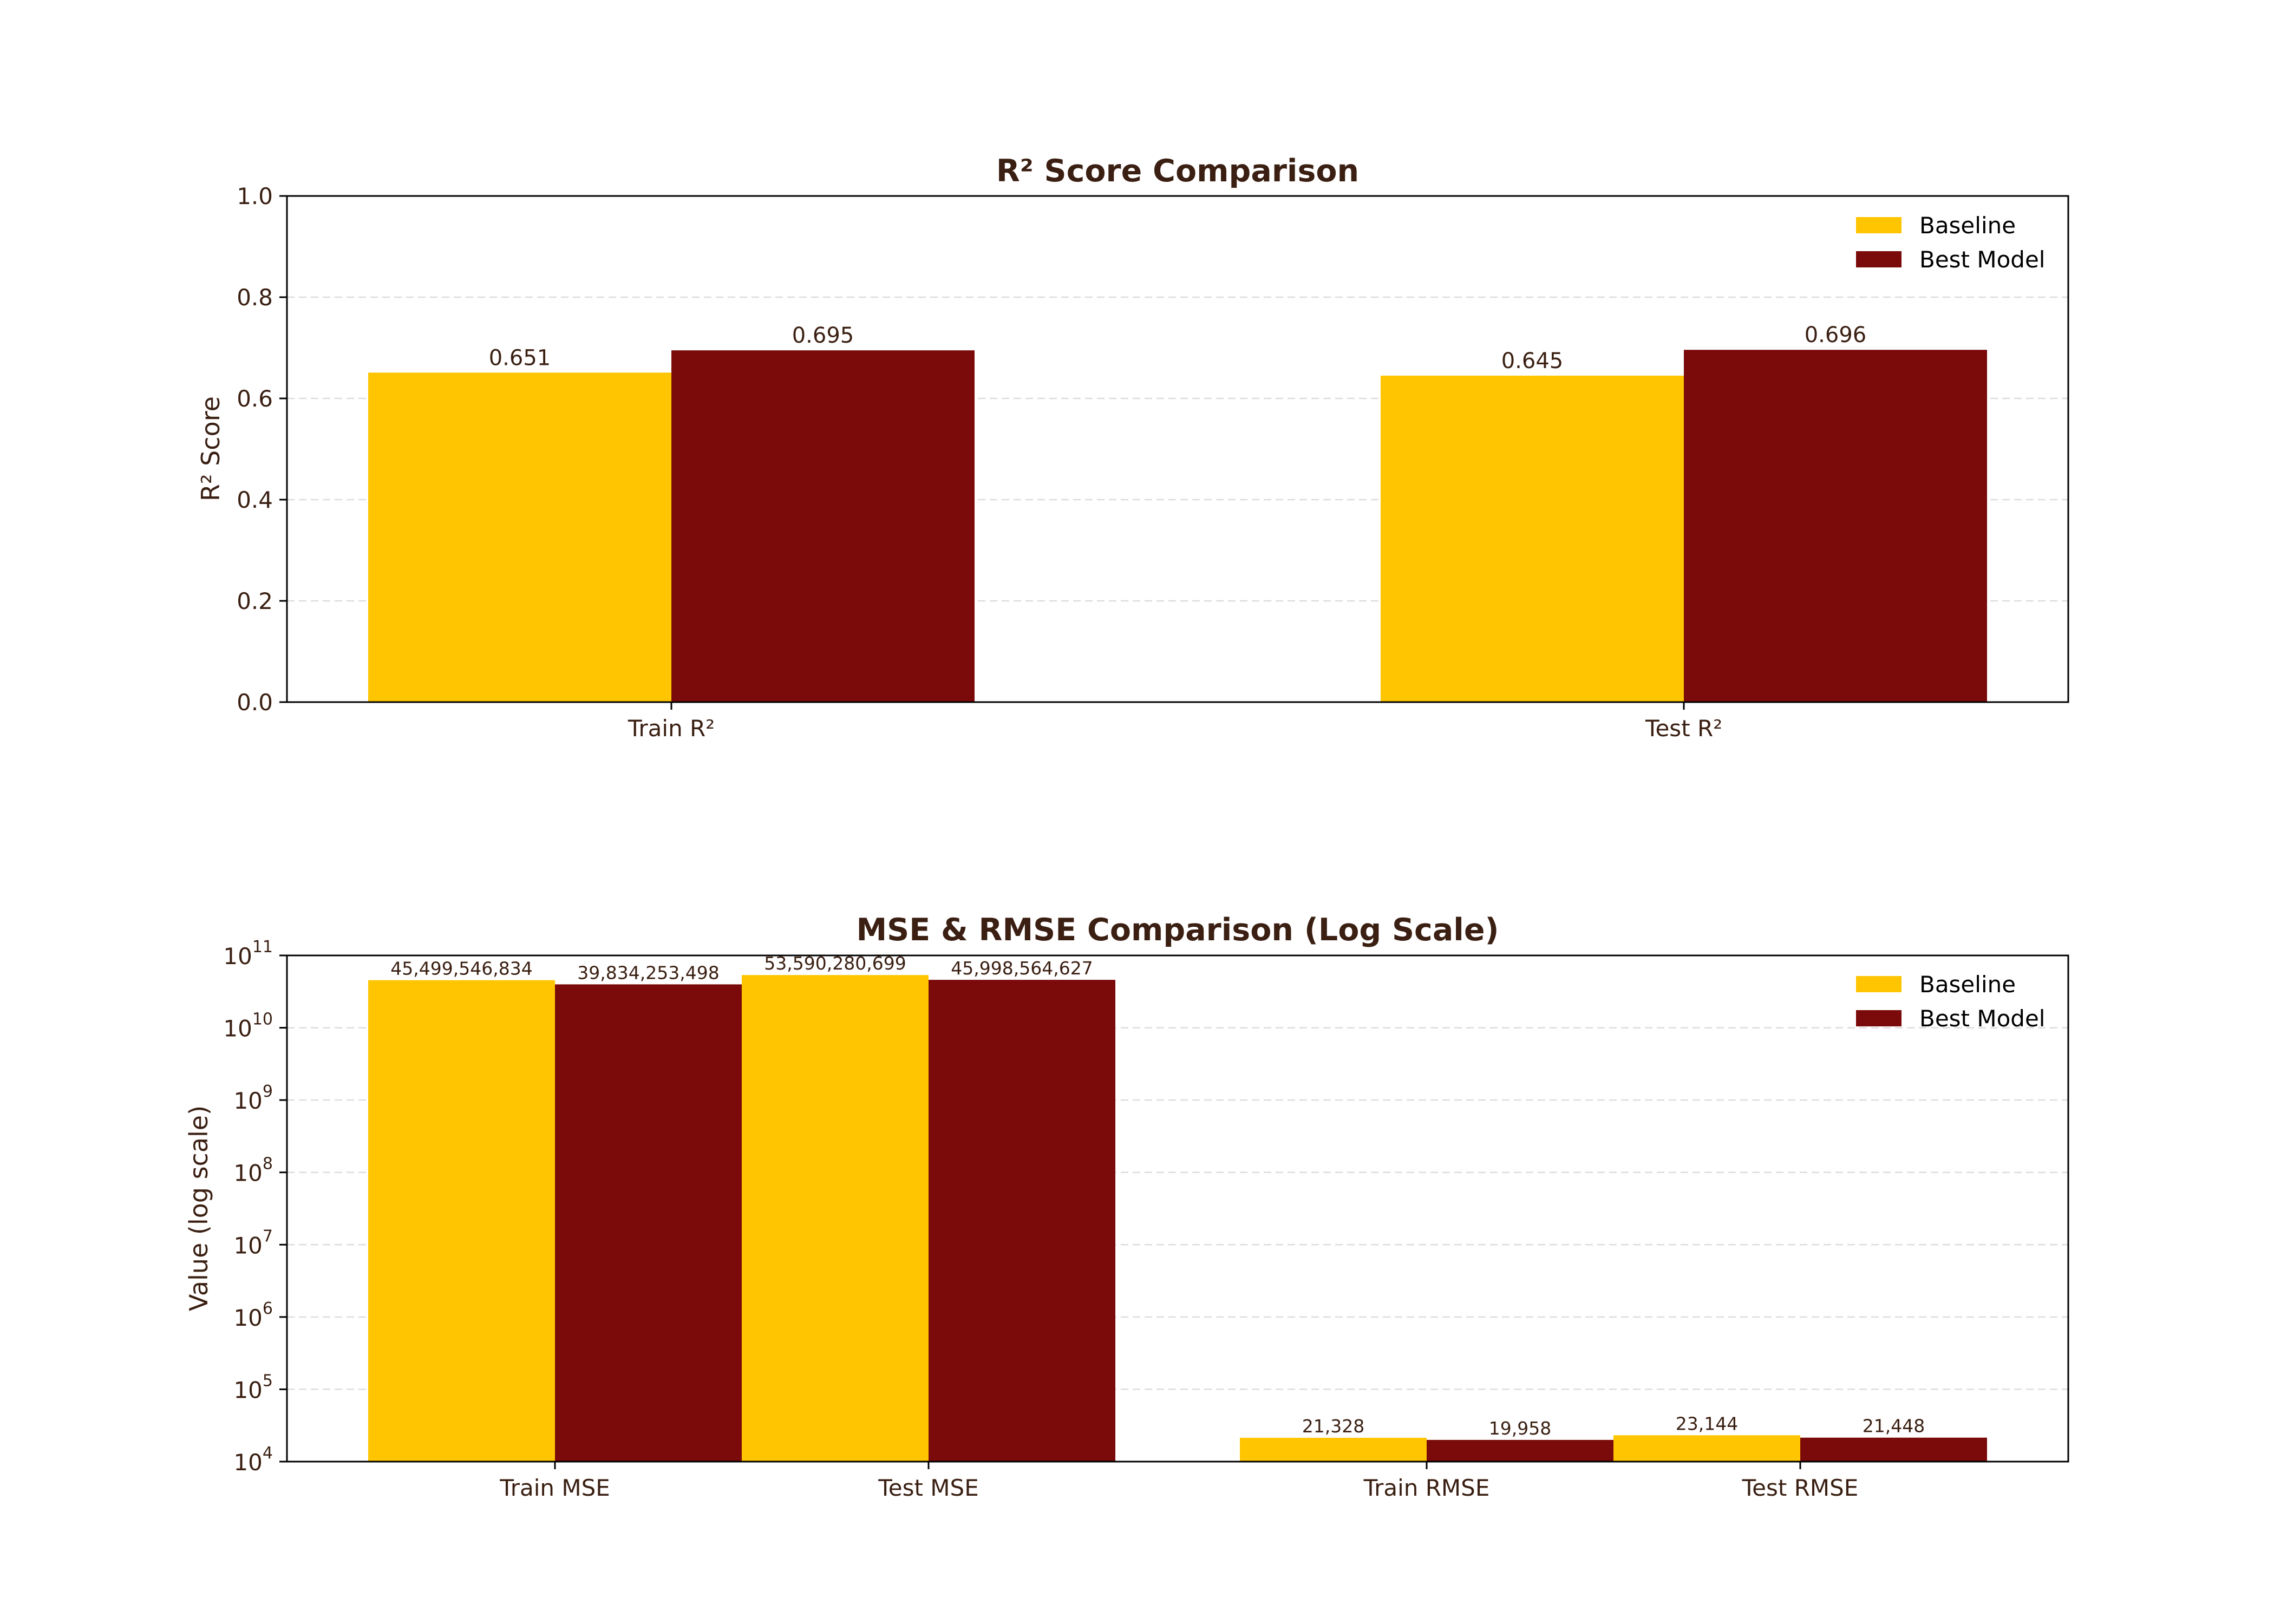  Describe the element at coordinates (929, 1488) in the screenshot. I see `x-tick-label: Test MSE` at that location.